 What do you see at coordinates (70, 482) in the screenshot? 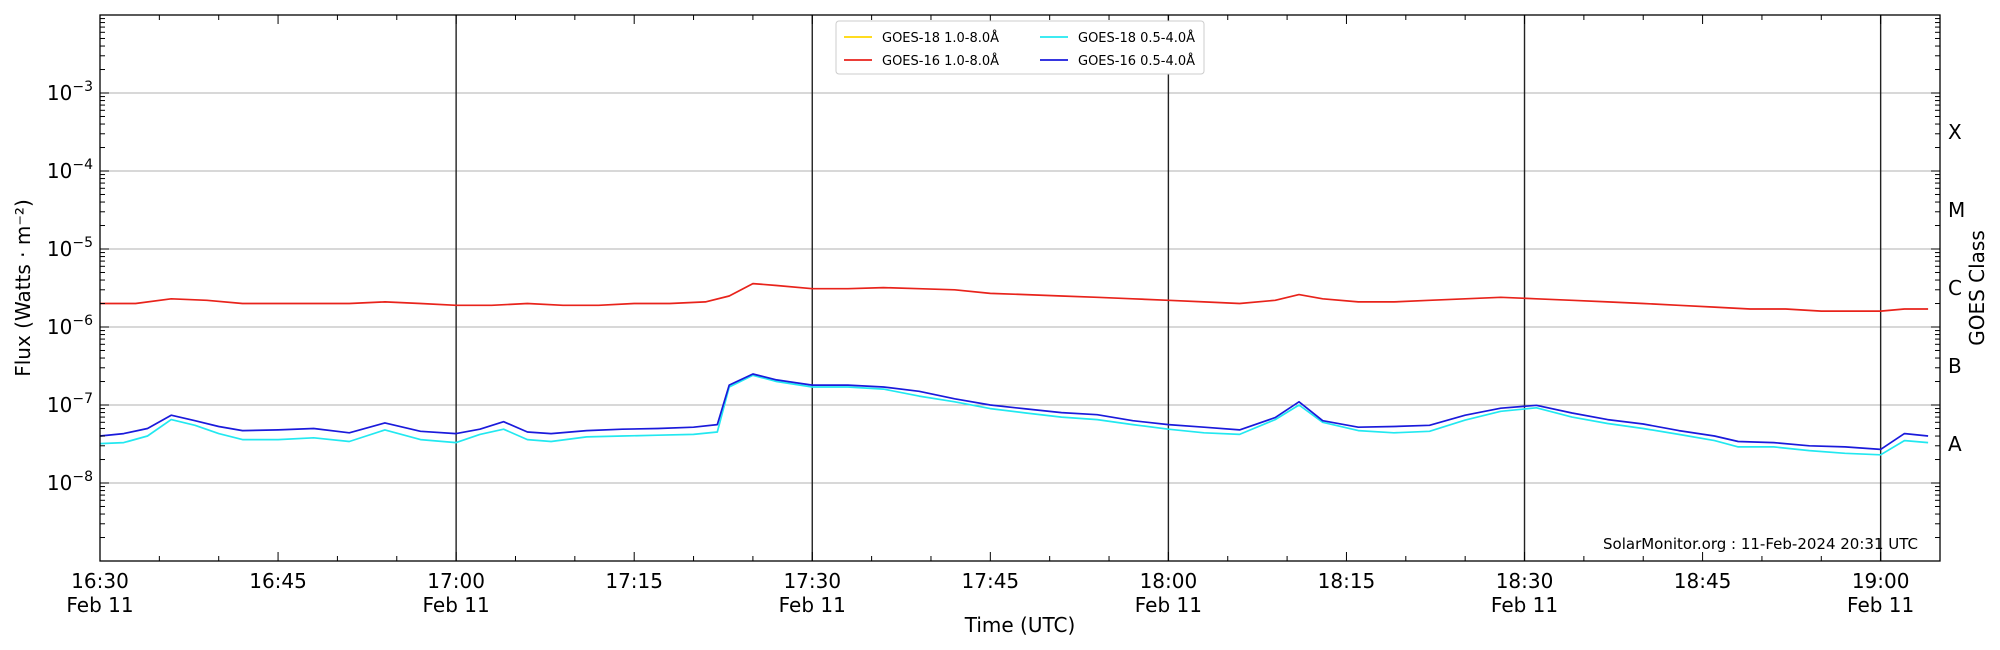
I see `y-tick-label: 10⁻⁸` at bounding box center [70, 482].